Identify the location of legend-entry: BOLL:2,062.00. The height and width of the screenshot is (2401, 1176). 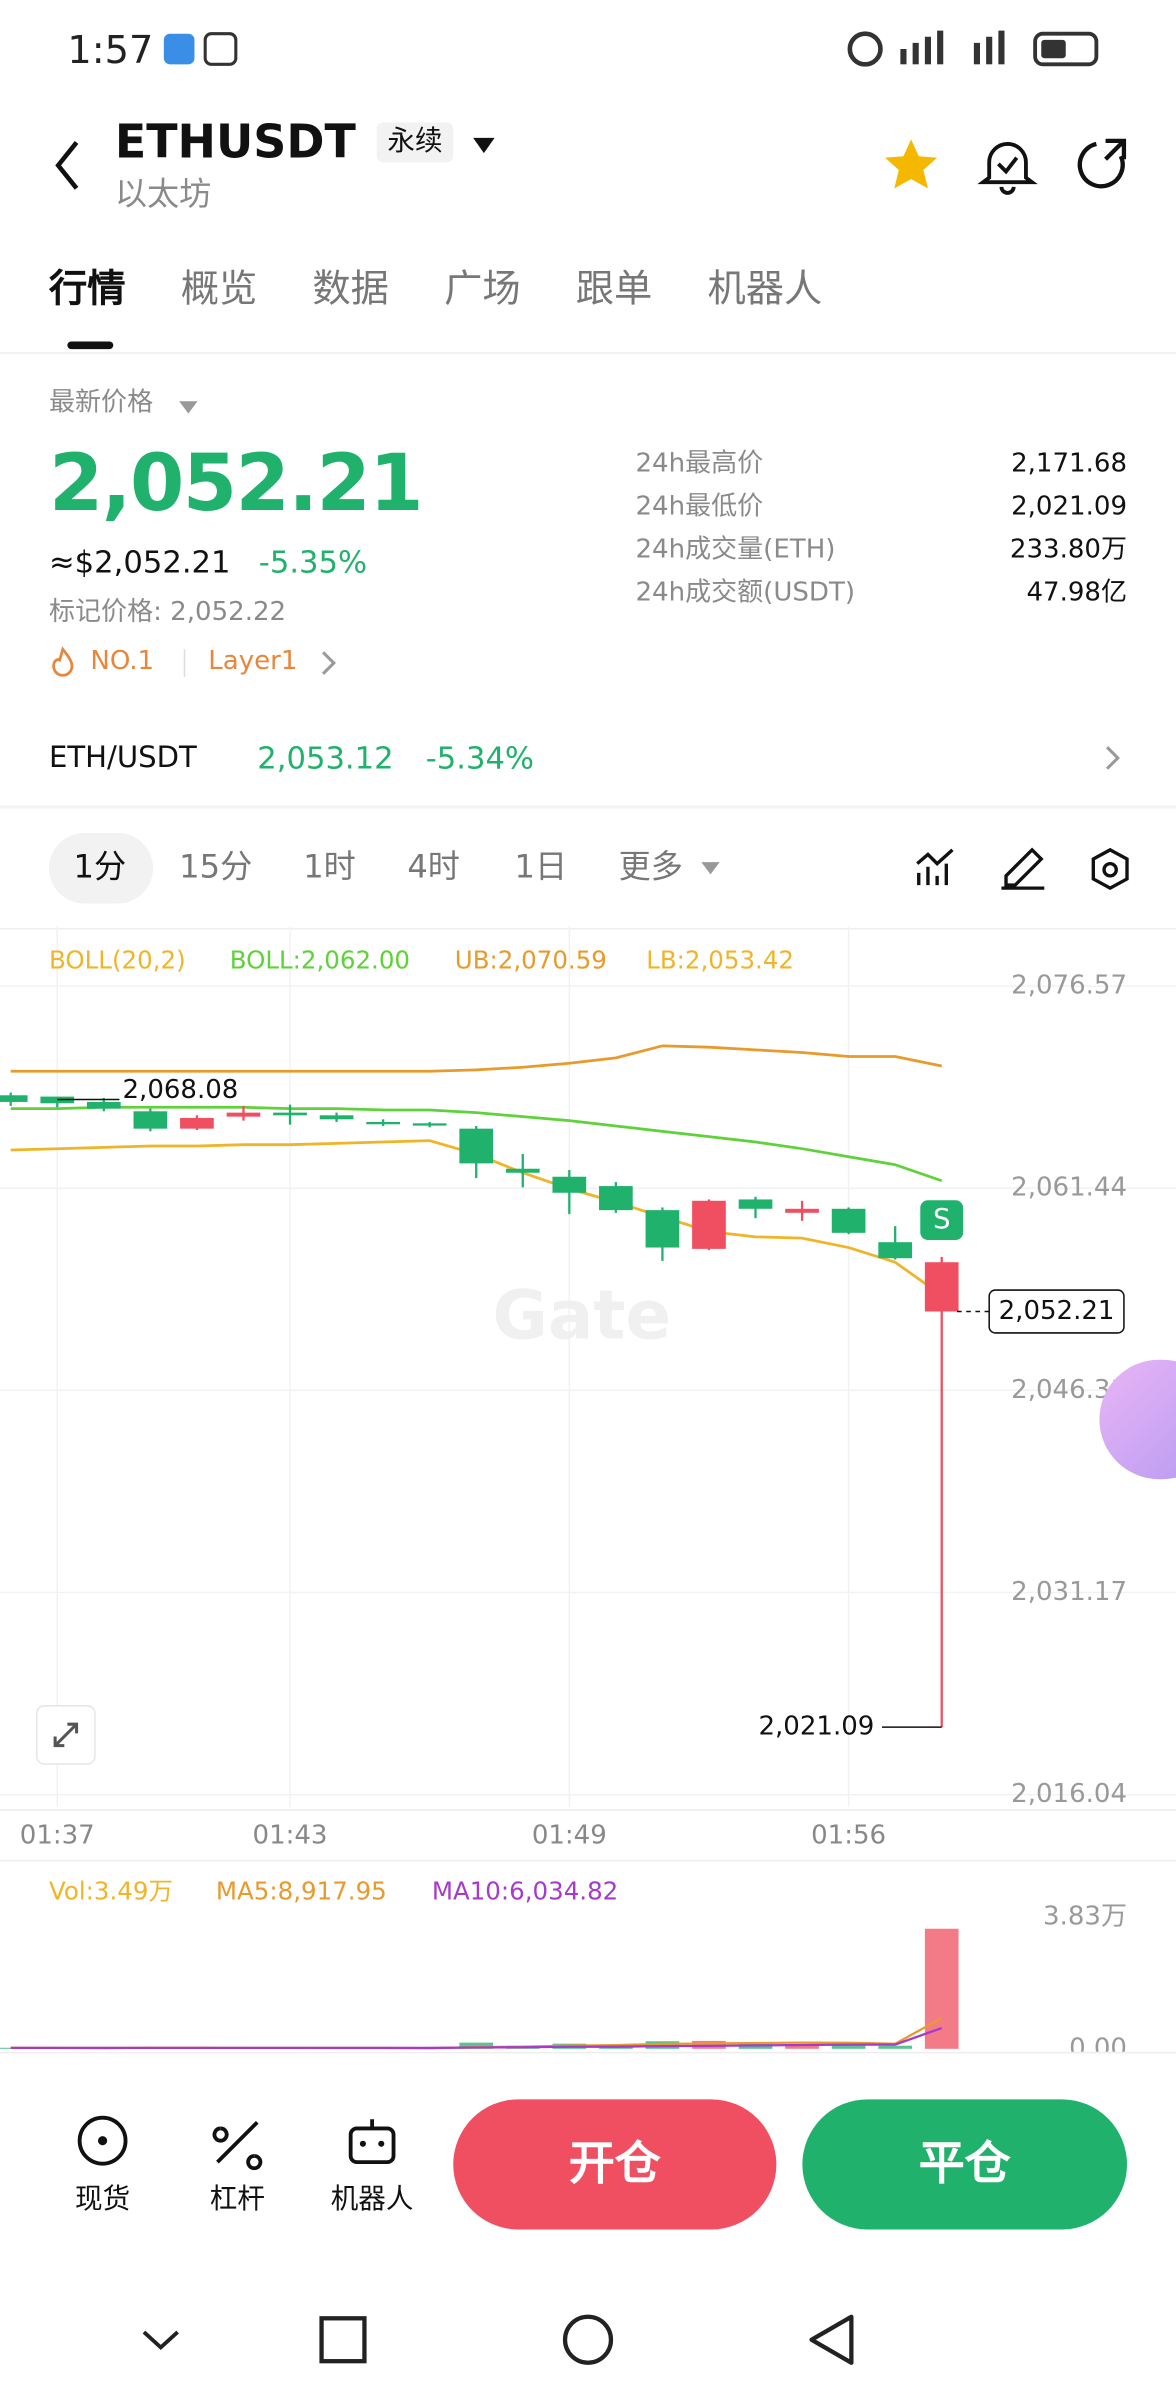
(320, 960).